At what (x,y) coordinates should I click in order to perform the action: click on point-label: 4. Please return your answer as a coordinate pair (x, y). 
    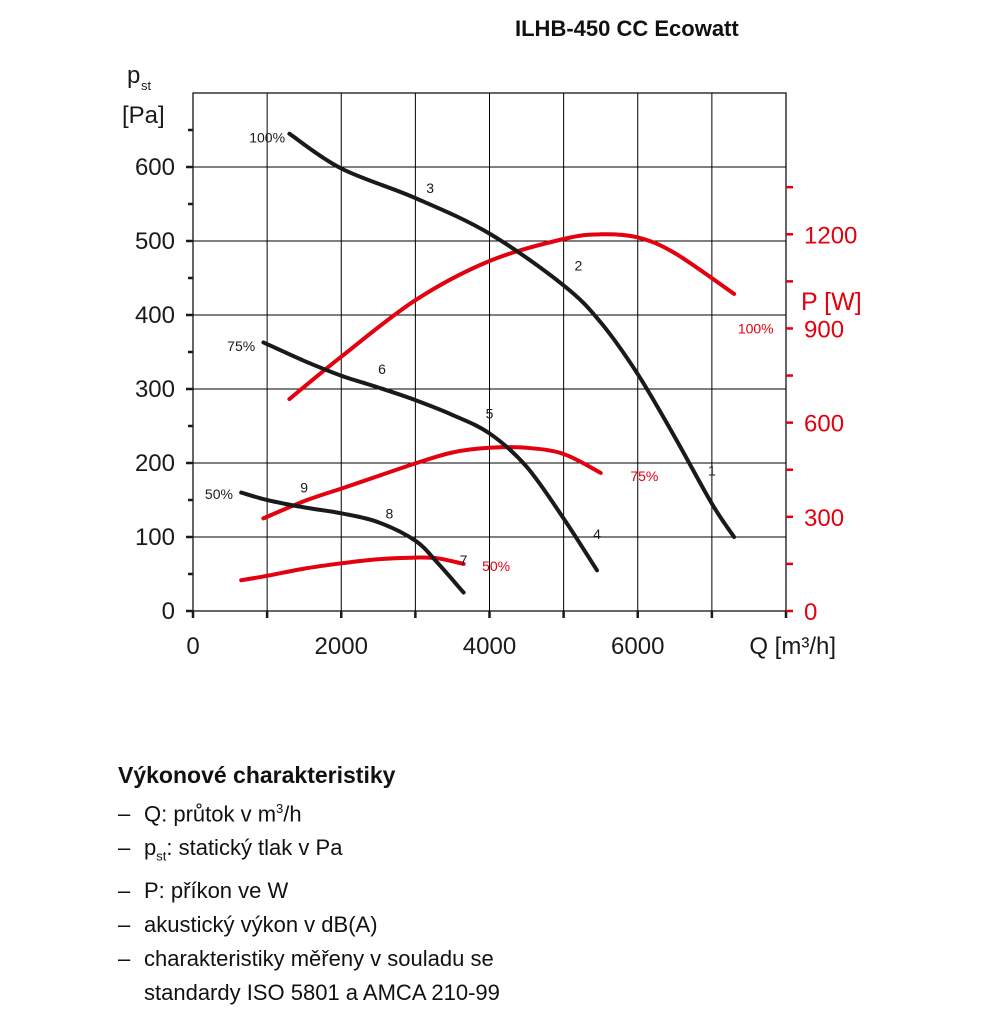
    Looking at the image, I should click on (597, 534).